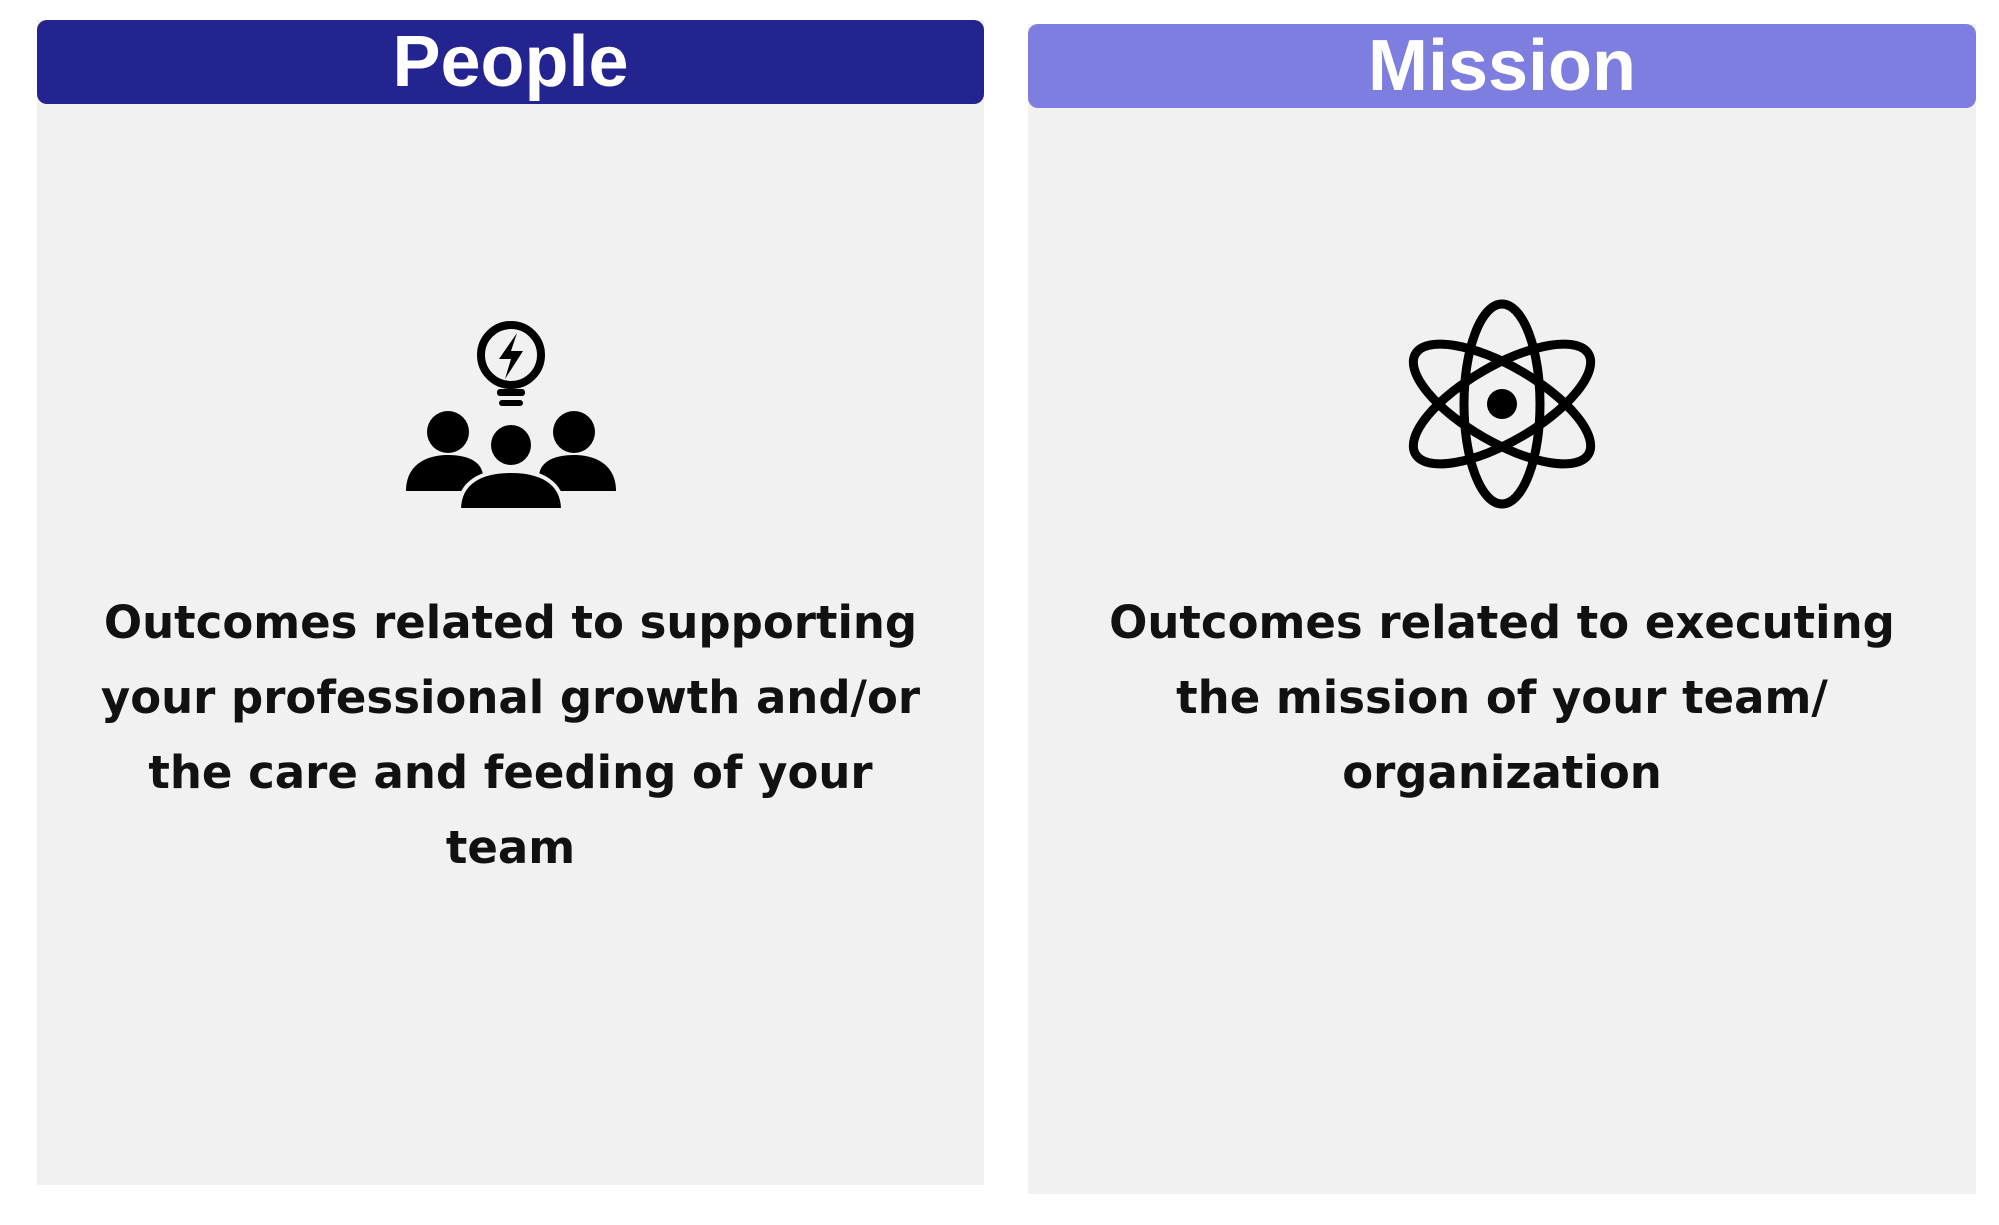  I want to click on atom-icon, so click(1502, 404).